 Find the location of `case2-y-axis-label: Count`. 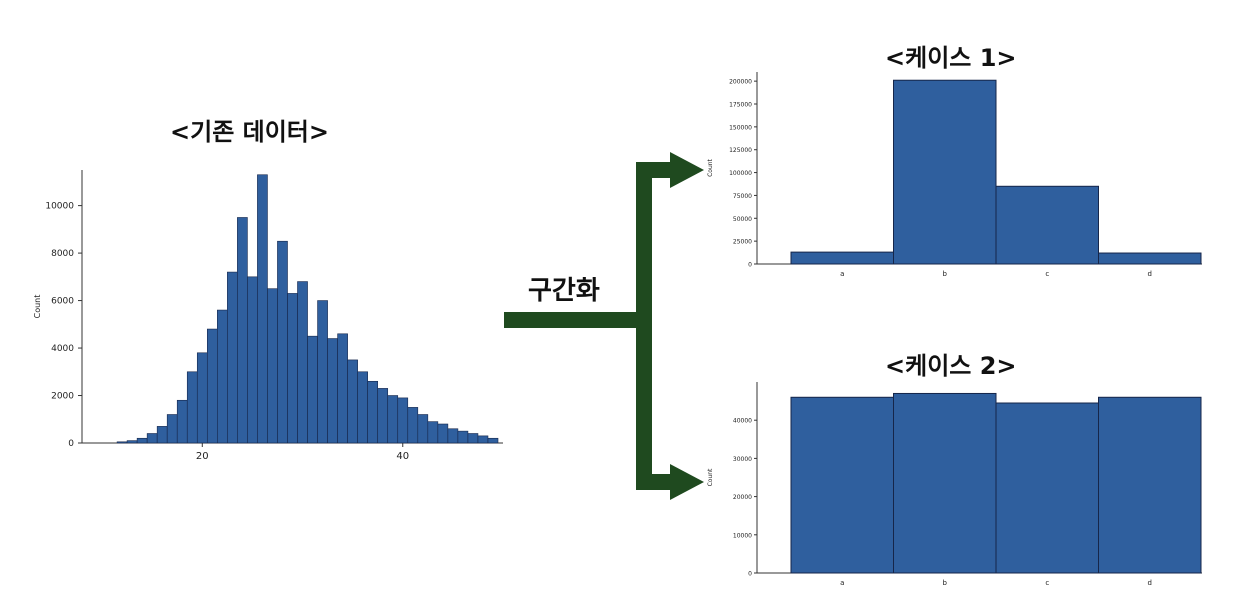

case2-y-axis-label: Count is located at coordinates (710, 477).